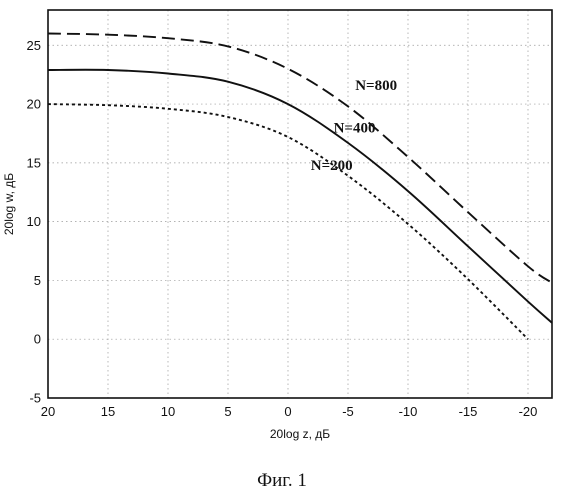  What do you see at coordinates (300, 434) in the screenshot?
I see `x-axis-label: 20log z, дБ` at bounding box center [300, 434].